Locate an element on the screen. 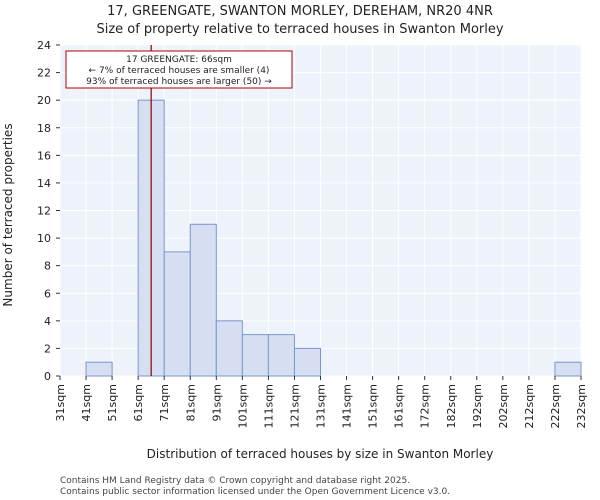 The width and height of the screenshot is (600, 500). annotation-line-2: ← 7% of terraced houses are smaller (4) is located at coordinates (179, 71).